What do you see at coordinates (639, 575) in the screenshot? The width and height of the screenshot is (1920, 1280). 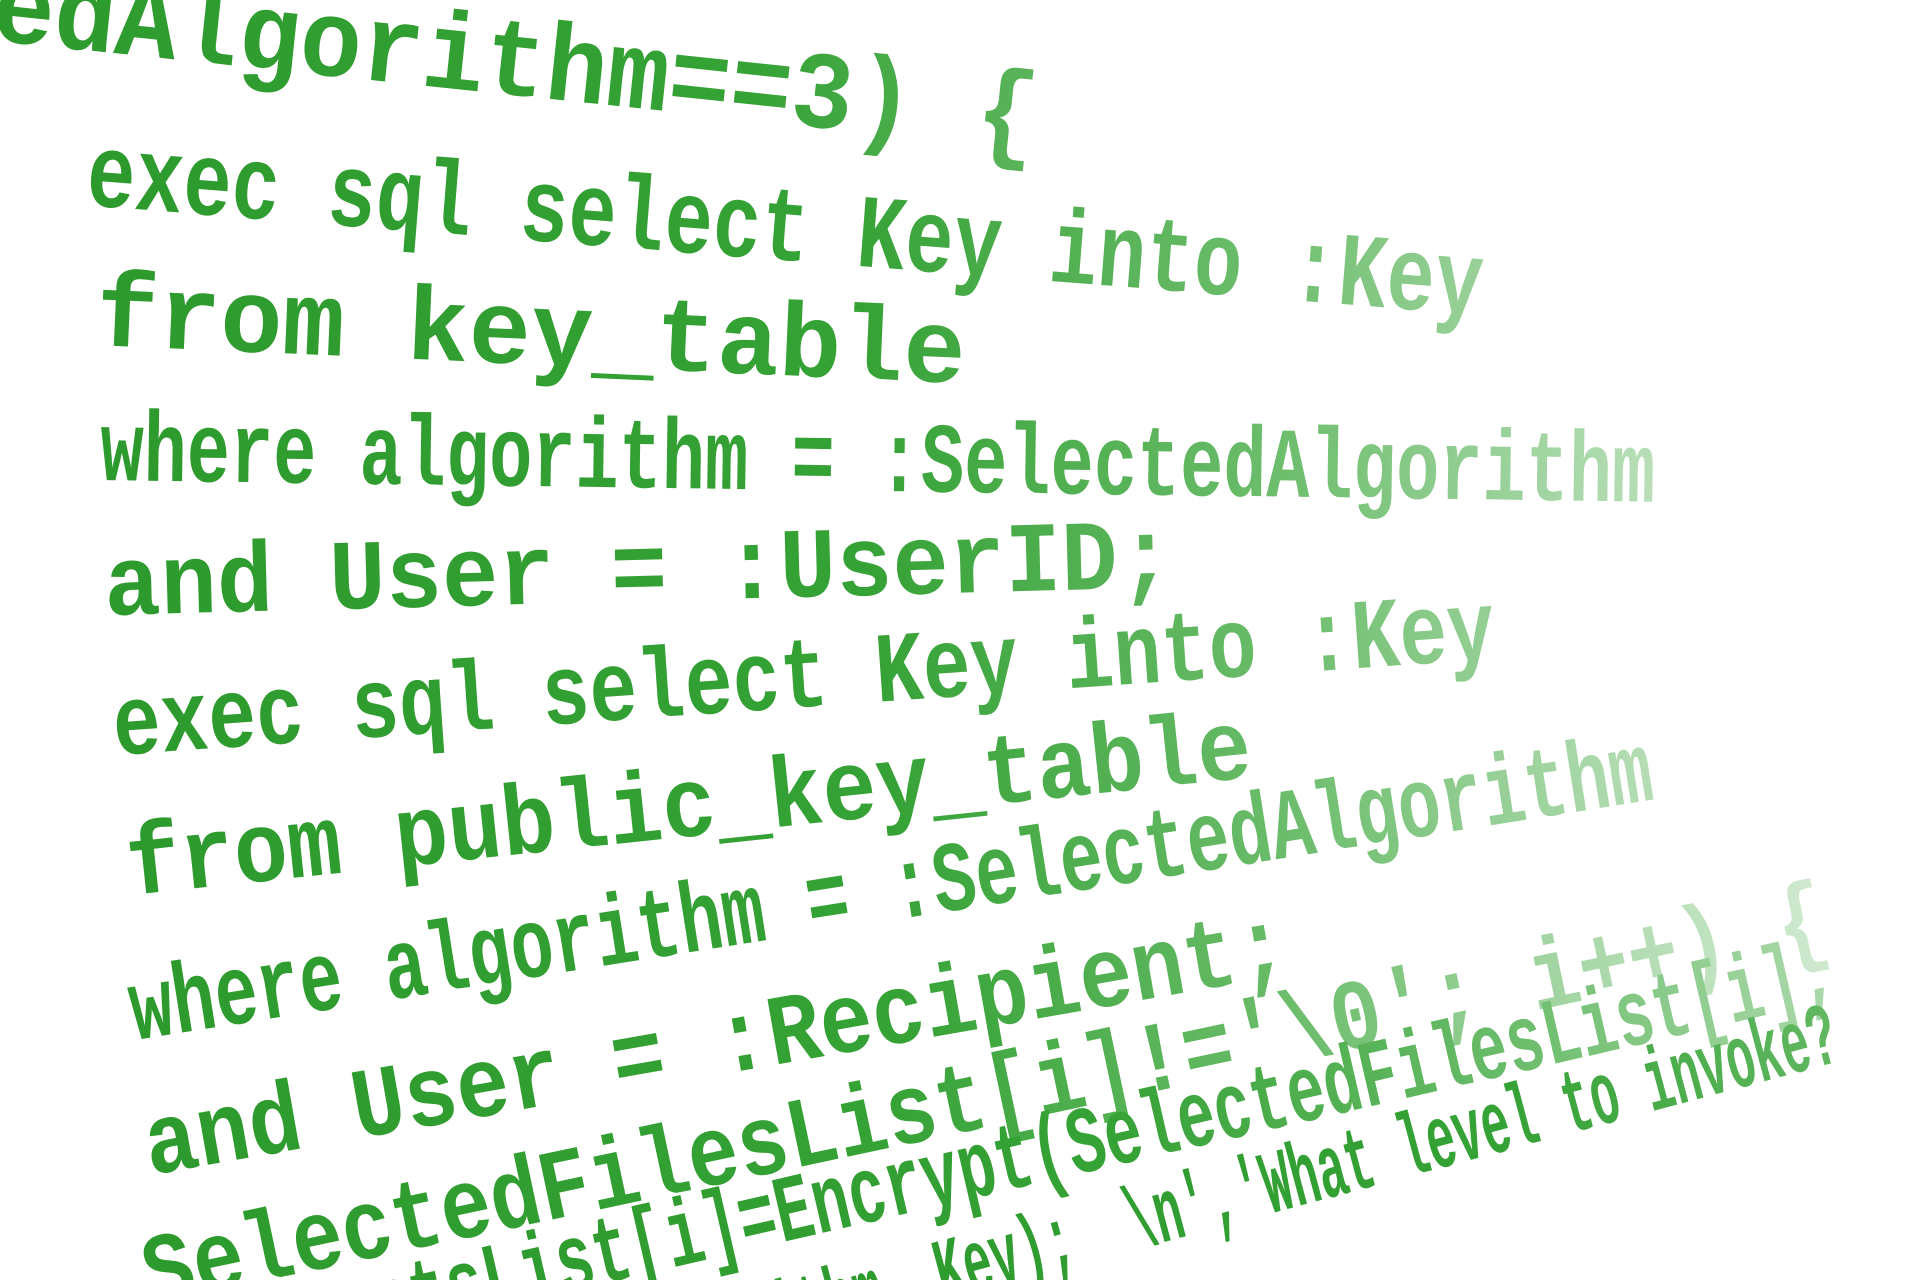 I see `code-line: and User = :UserID;` at bounding box center [639, 575].